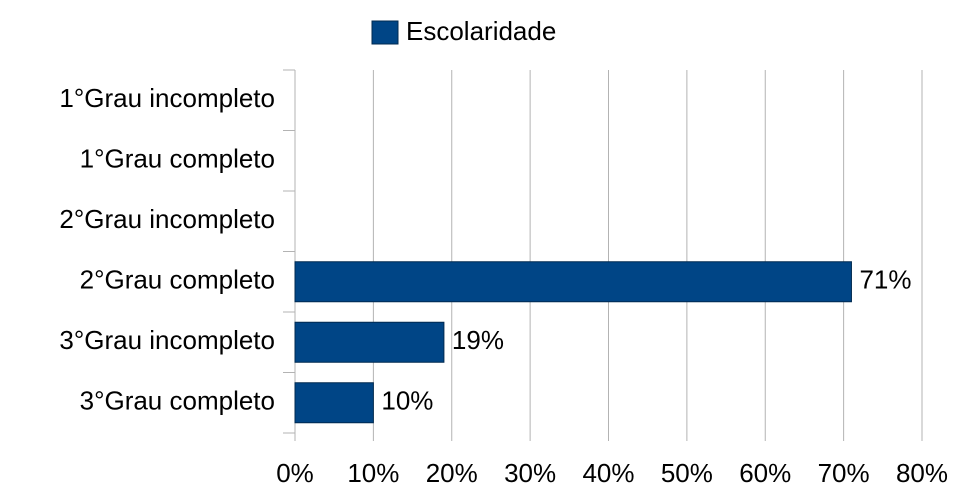  I want to click on y-tick-label: 1°Grau completo, so click(177, 159).